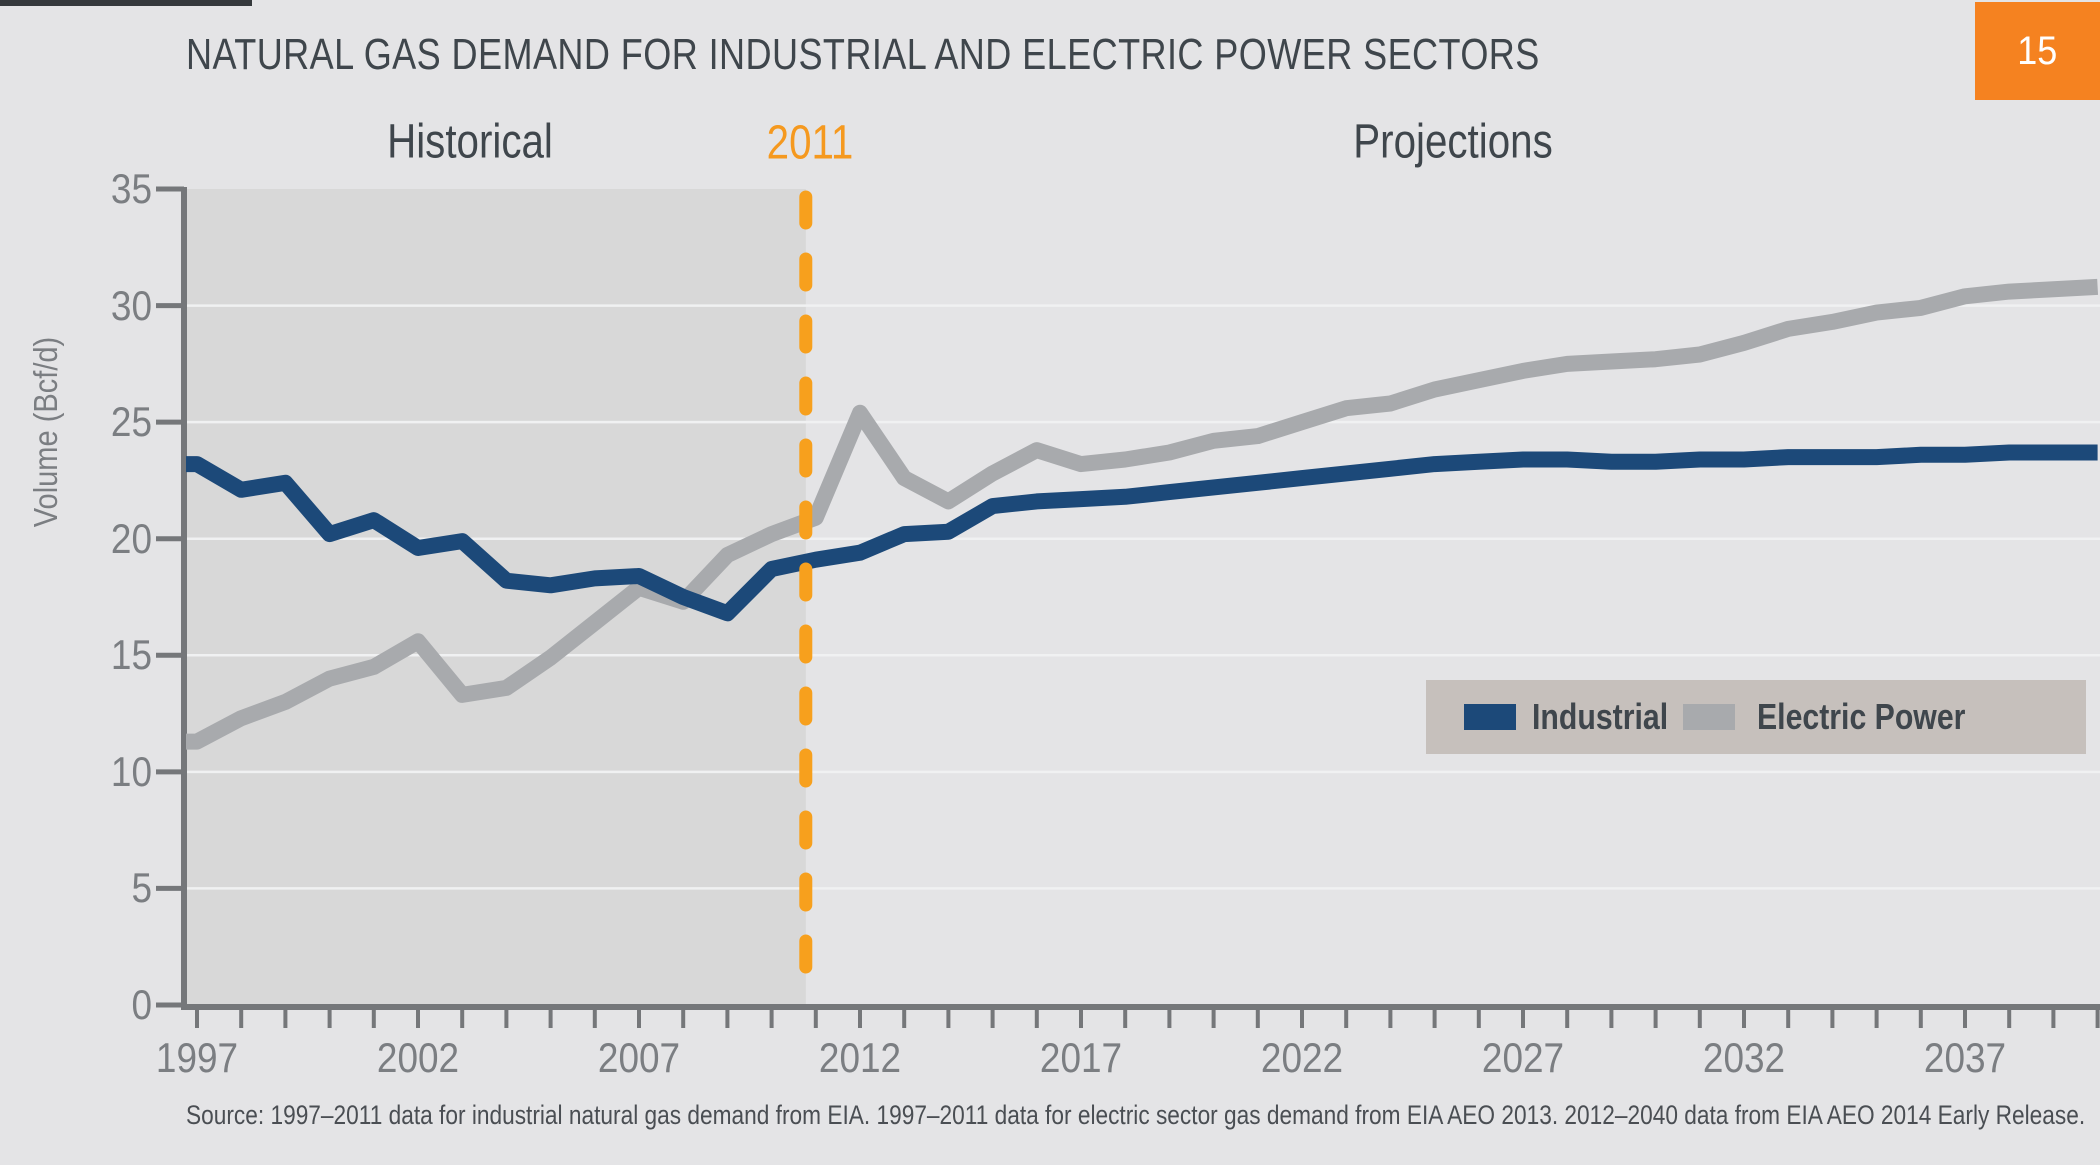 The width and height of the screenshot is (2100, 1165). I want to click on y-tick-label-20: 20, so click(131, 538).